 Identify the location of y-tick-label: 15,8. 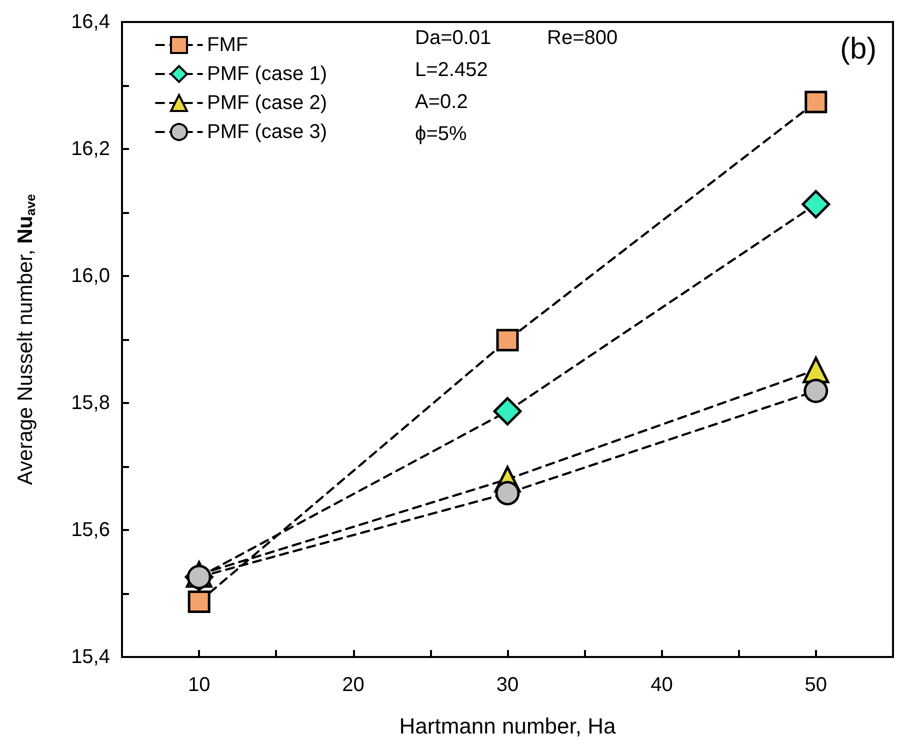
(90, 403).